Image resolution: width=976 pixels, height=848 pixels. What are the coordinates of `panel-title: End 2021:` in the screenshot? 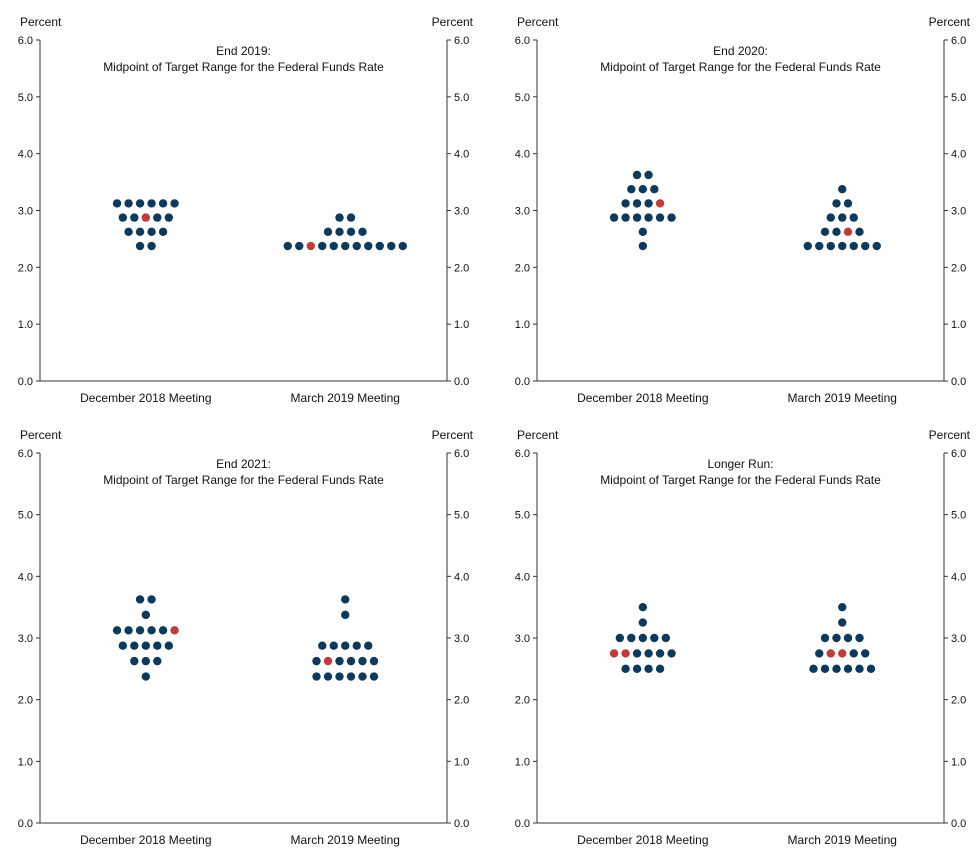 It's located at (243, 464).